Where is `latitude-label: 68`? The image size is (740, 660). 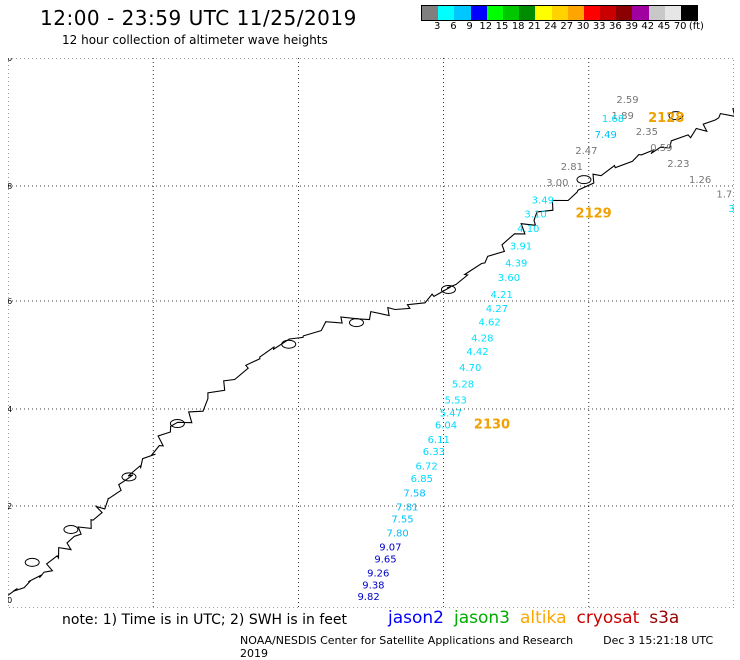 latitude-label: 68 is located at coordinates (10, 186).